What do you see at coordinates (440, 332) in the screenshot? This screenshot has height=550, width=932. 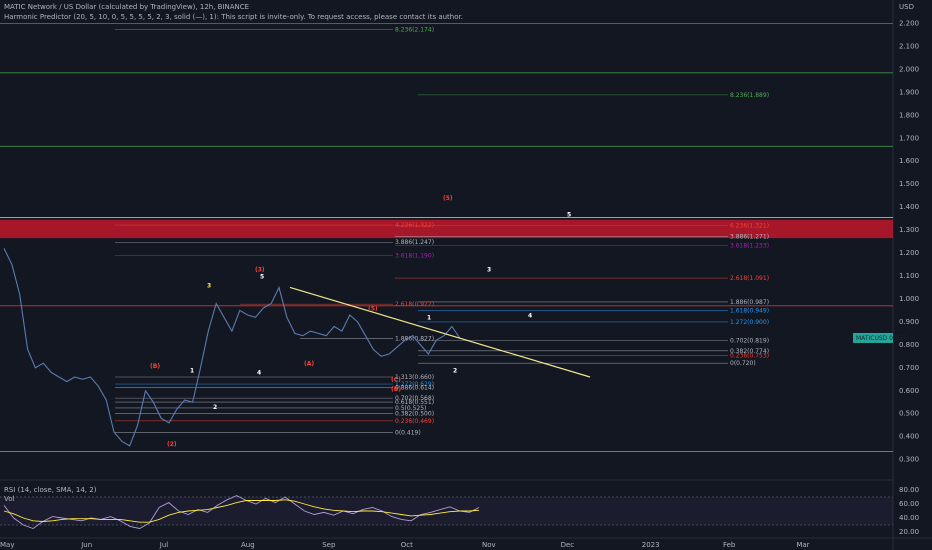 I see `trendline` at bounding box center [440, 332].